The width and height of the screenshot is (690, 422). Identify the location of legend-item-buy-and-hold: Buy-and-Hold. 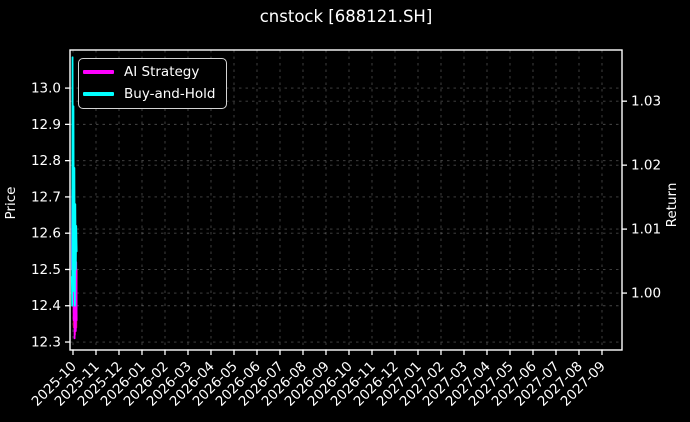
(149, 94).